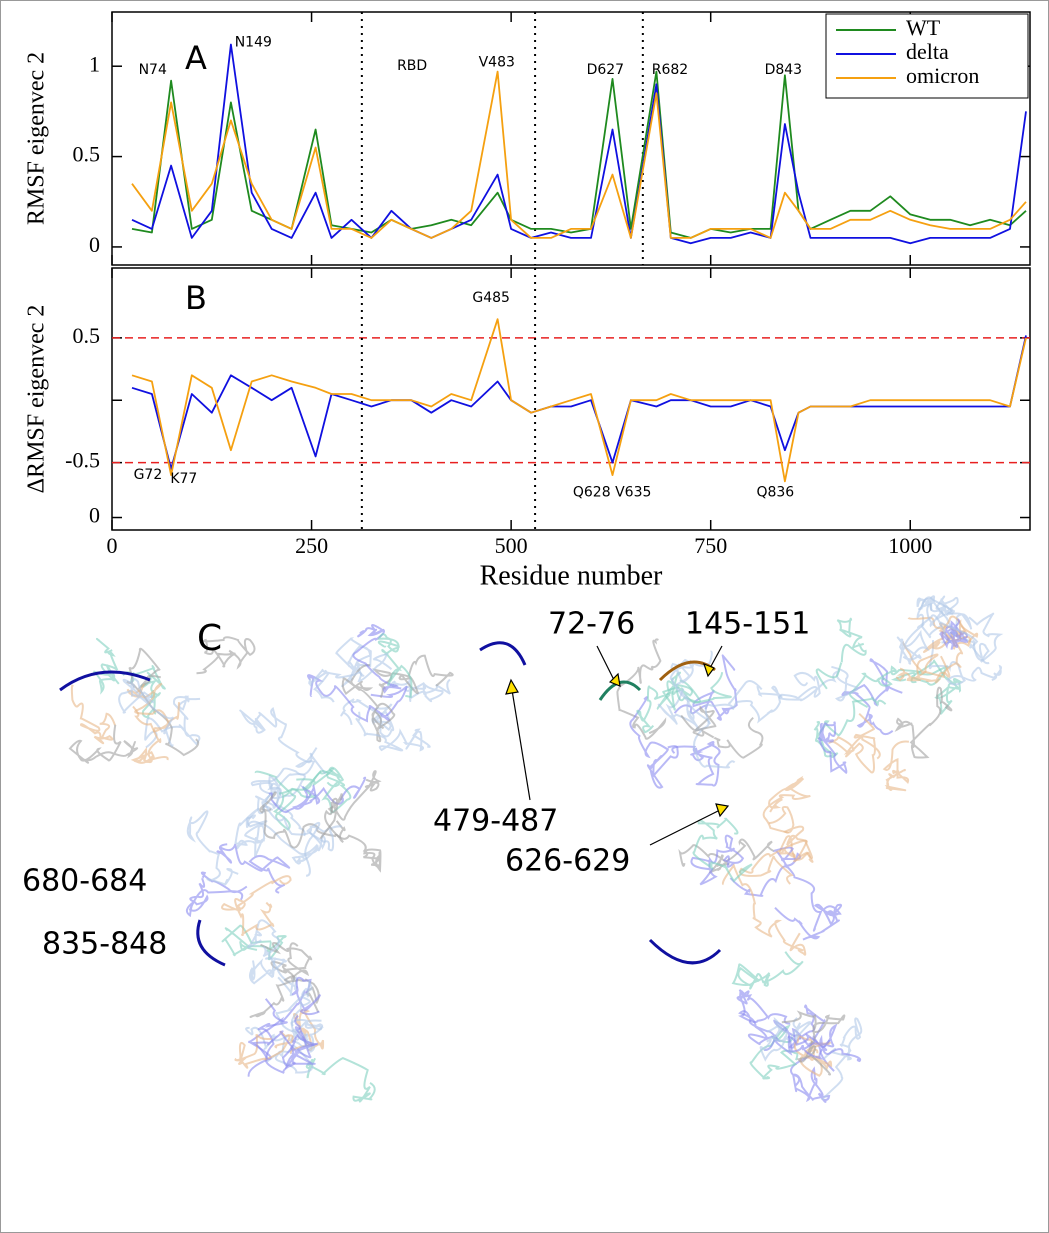 The width and height of the screenshot is (1049, 1233). I want to click on legend-label: delta, so click(927, 51).